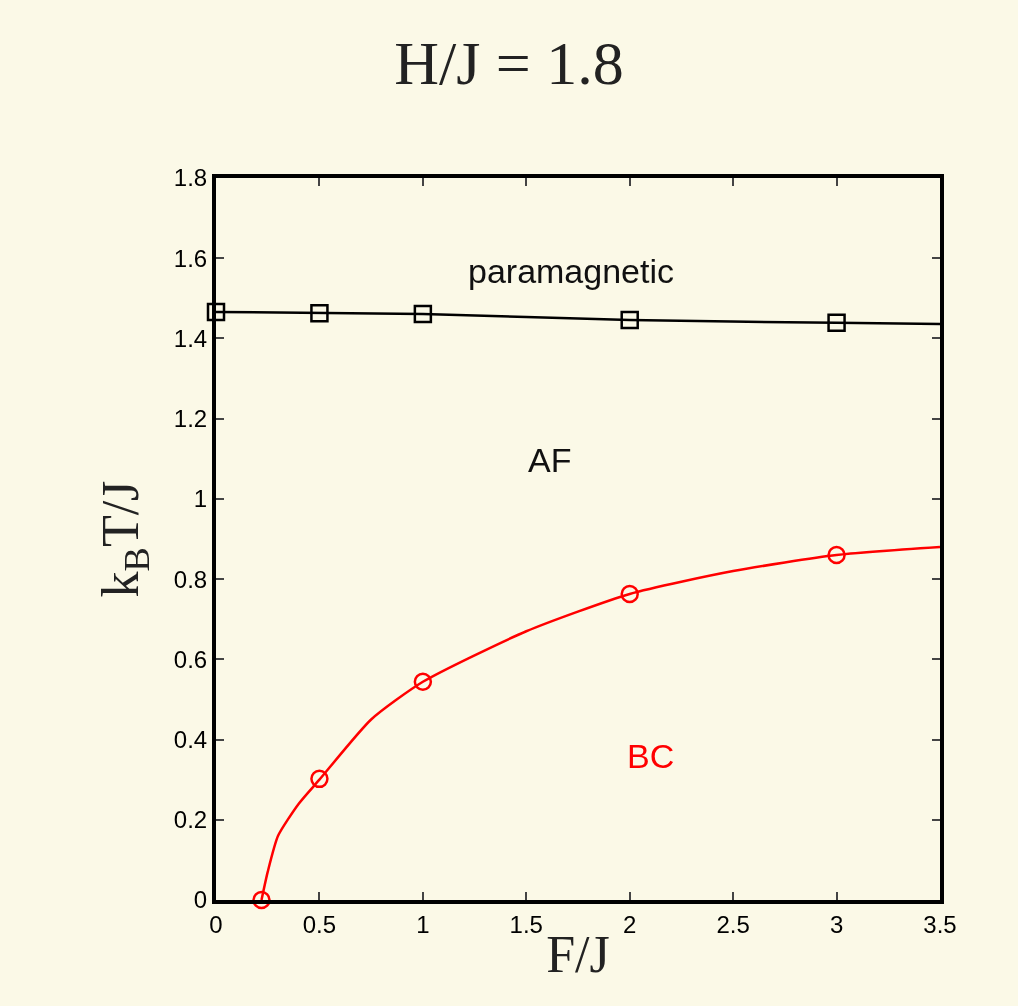 Image resolution: width=1018 pixels, height=1006 pixels. I want to click on x-axis-title: F/J, so click(578, 955).